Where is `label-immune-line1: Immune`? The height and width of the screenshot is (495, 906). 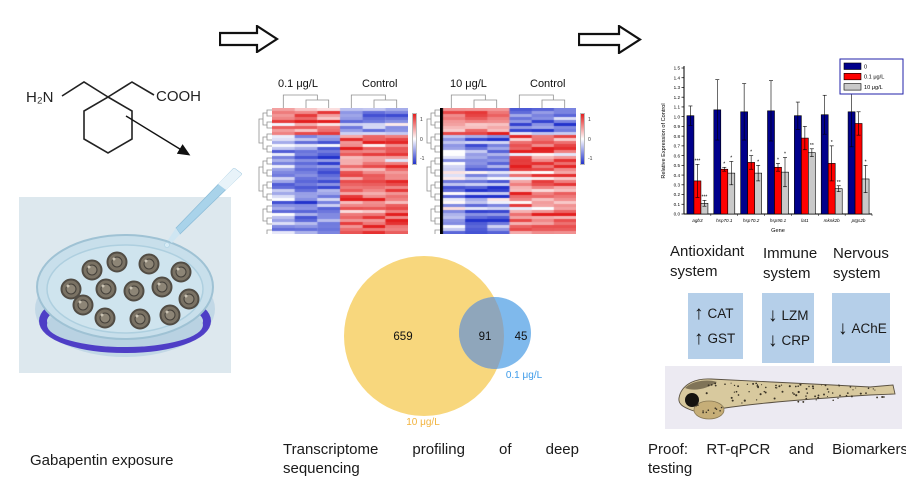
label-immune-line1: Immune is located at coordinates (790, 253).